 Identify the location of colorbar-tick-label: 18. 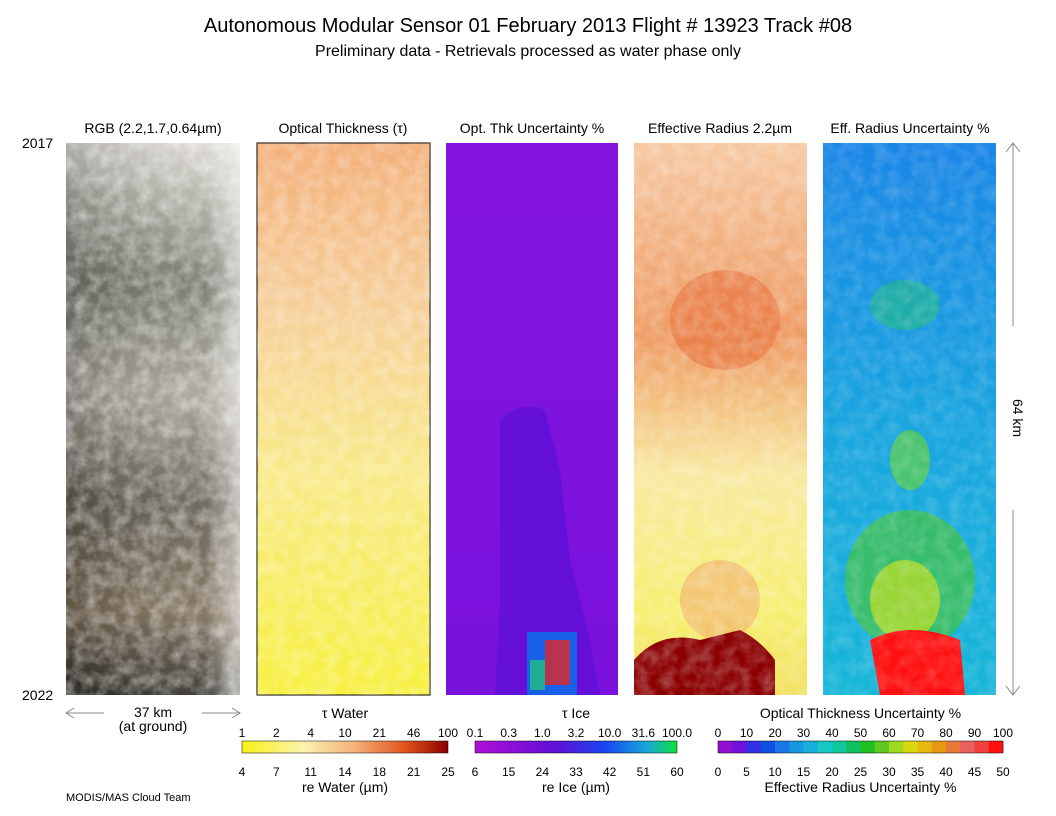
(380, 772).